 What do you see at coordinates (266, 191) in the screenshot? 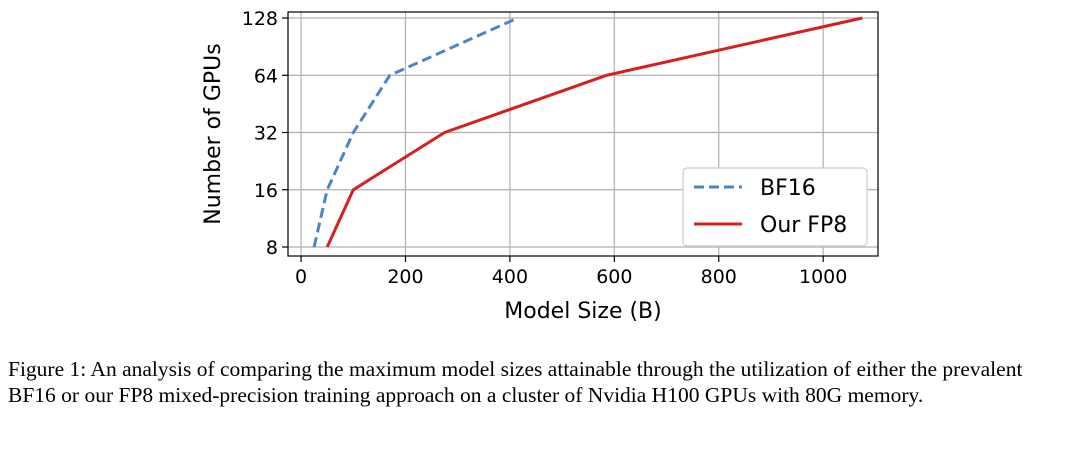
I see `y-tick-label: 16` at bounding box center [266, 191].